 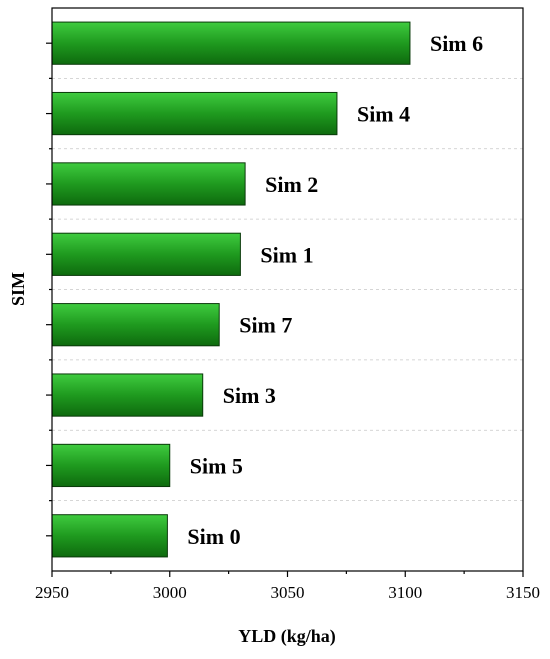 What do you see at coordinates (287, 636) in the screenshot?
I see `x-axis-title: YLD (kg/ha)` at bounding box center [287, 636].